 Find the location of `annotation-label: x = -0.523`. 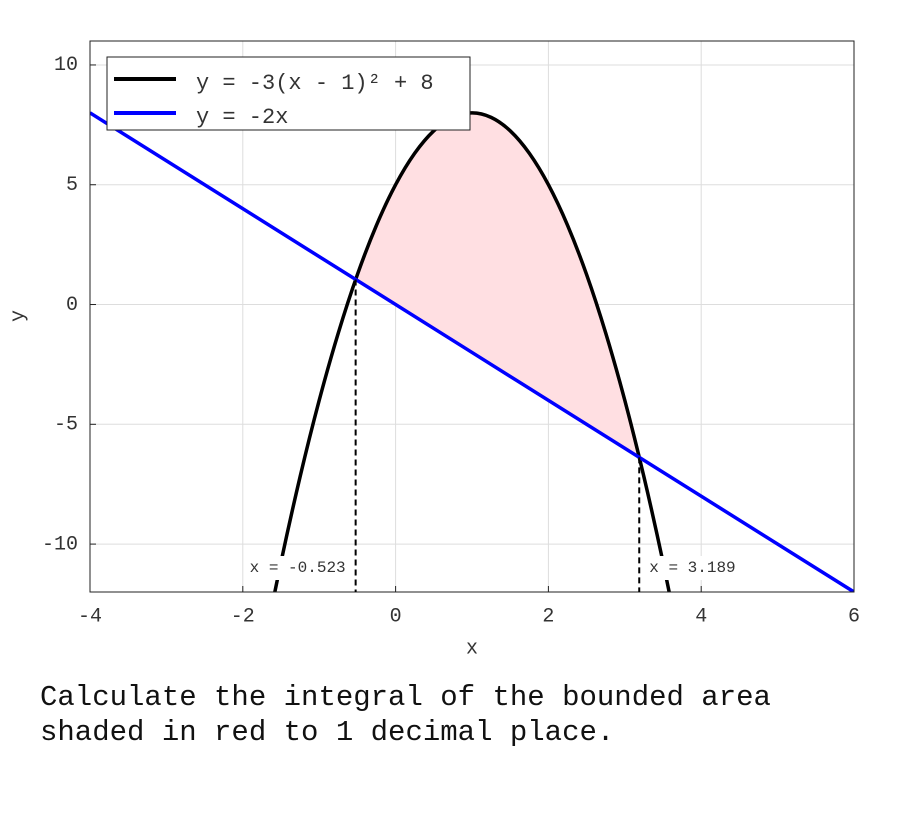

annotation-label: x = -0.523 is located at coordinates (298, 568).